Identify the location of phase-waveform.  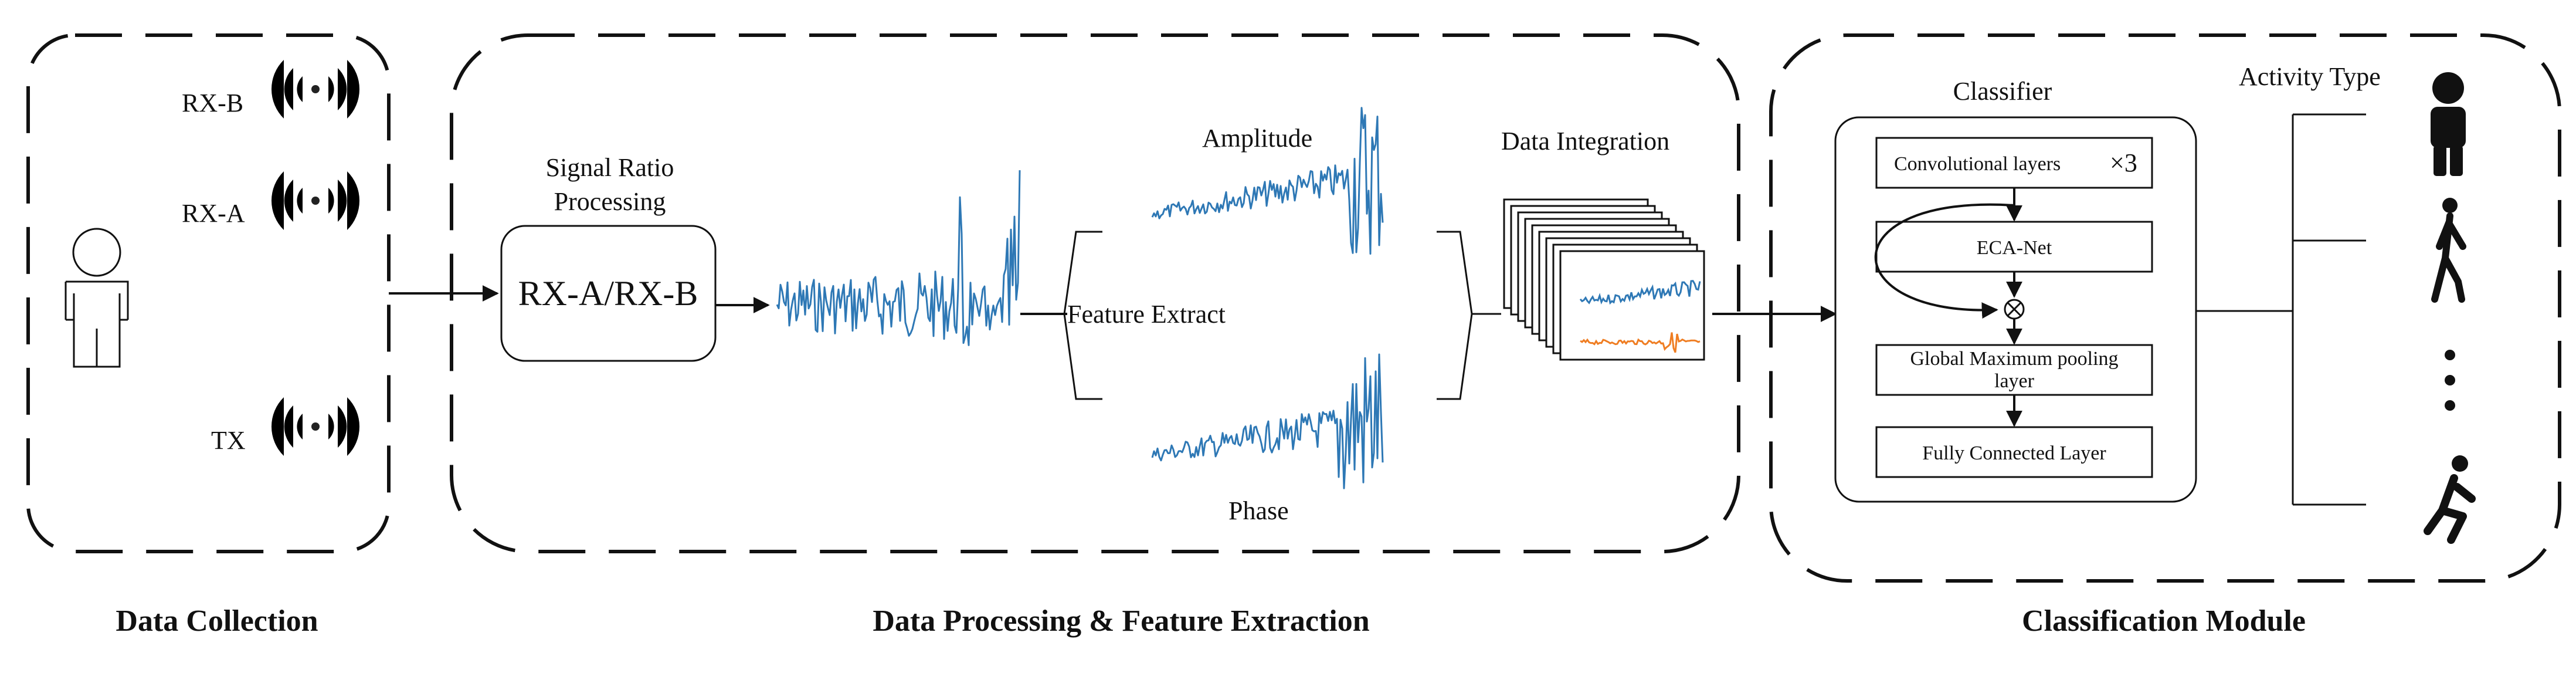
(1267, 421).